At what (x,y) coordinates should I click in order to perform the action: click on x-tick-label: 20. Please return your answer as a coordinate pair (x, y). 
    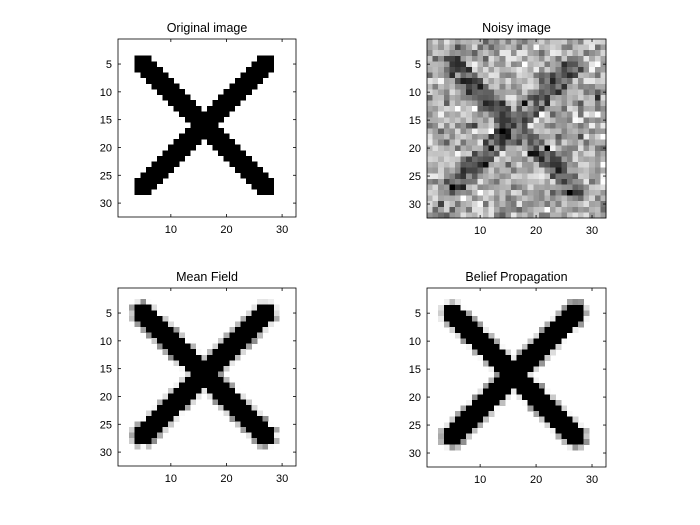
    Looking at the image, I should click on (536, 480).